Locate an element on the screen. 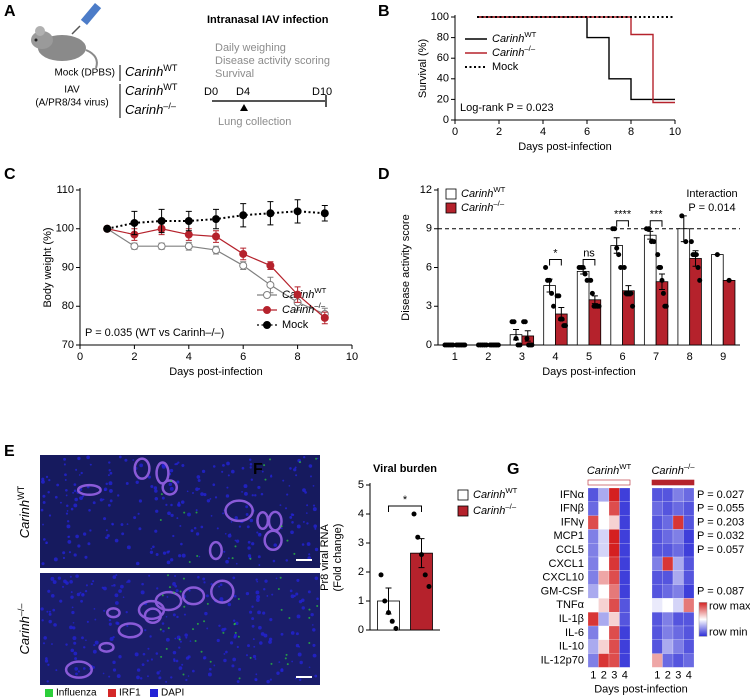 The width and height of the screenshot is (750, 700). x-tick-label: 4 is located at coordinates (555, 357).